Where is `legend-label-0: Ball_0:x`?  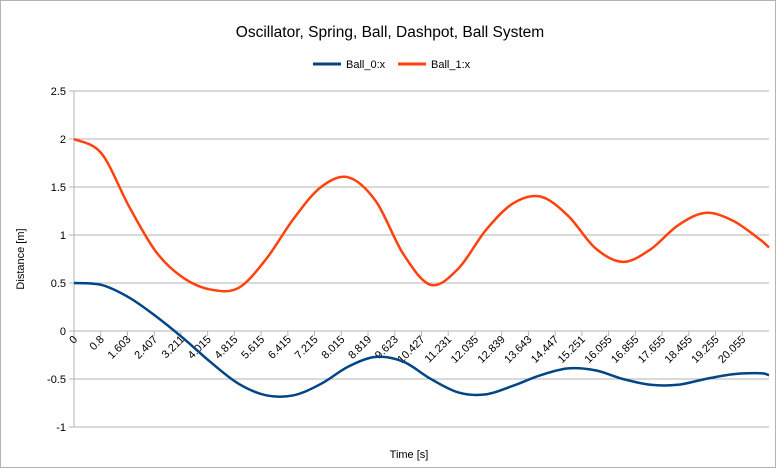
legend-label-0: Ball_0:x is located at coordinates (366, 65).